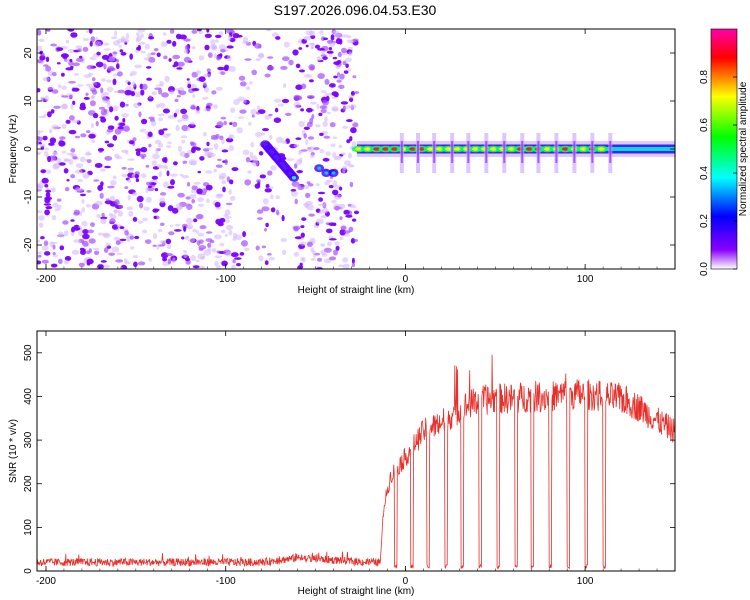 The image size is (750, 600). Describe the element at coordinates (28, 149) in the screenshot. I see `spectrogram-ytick-label: 0` at that location.